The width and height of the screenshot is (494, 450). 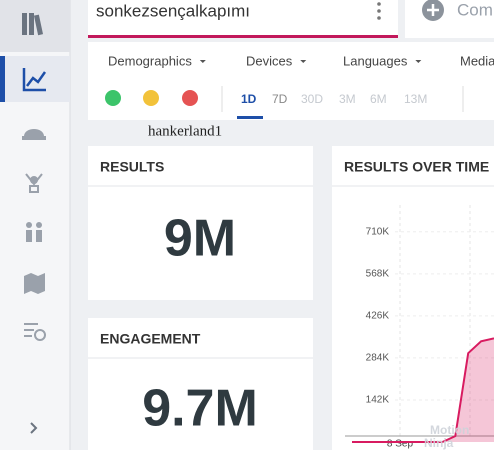 I want to click on y-tick-label: 284K, so click(x=378, y=358).